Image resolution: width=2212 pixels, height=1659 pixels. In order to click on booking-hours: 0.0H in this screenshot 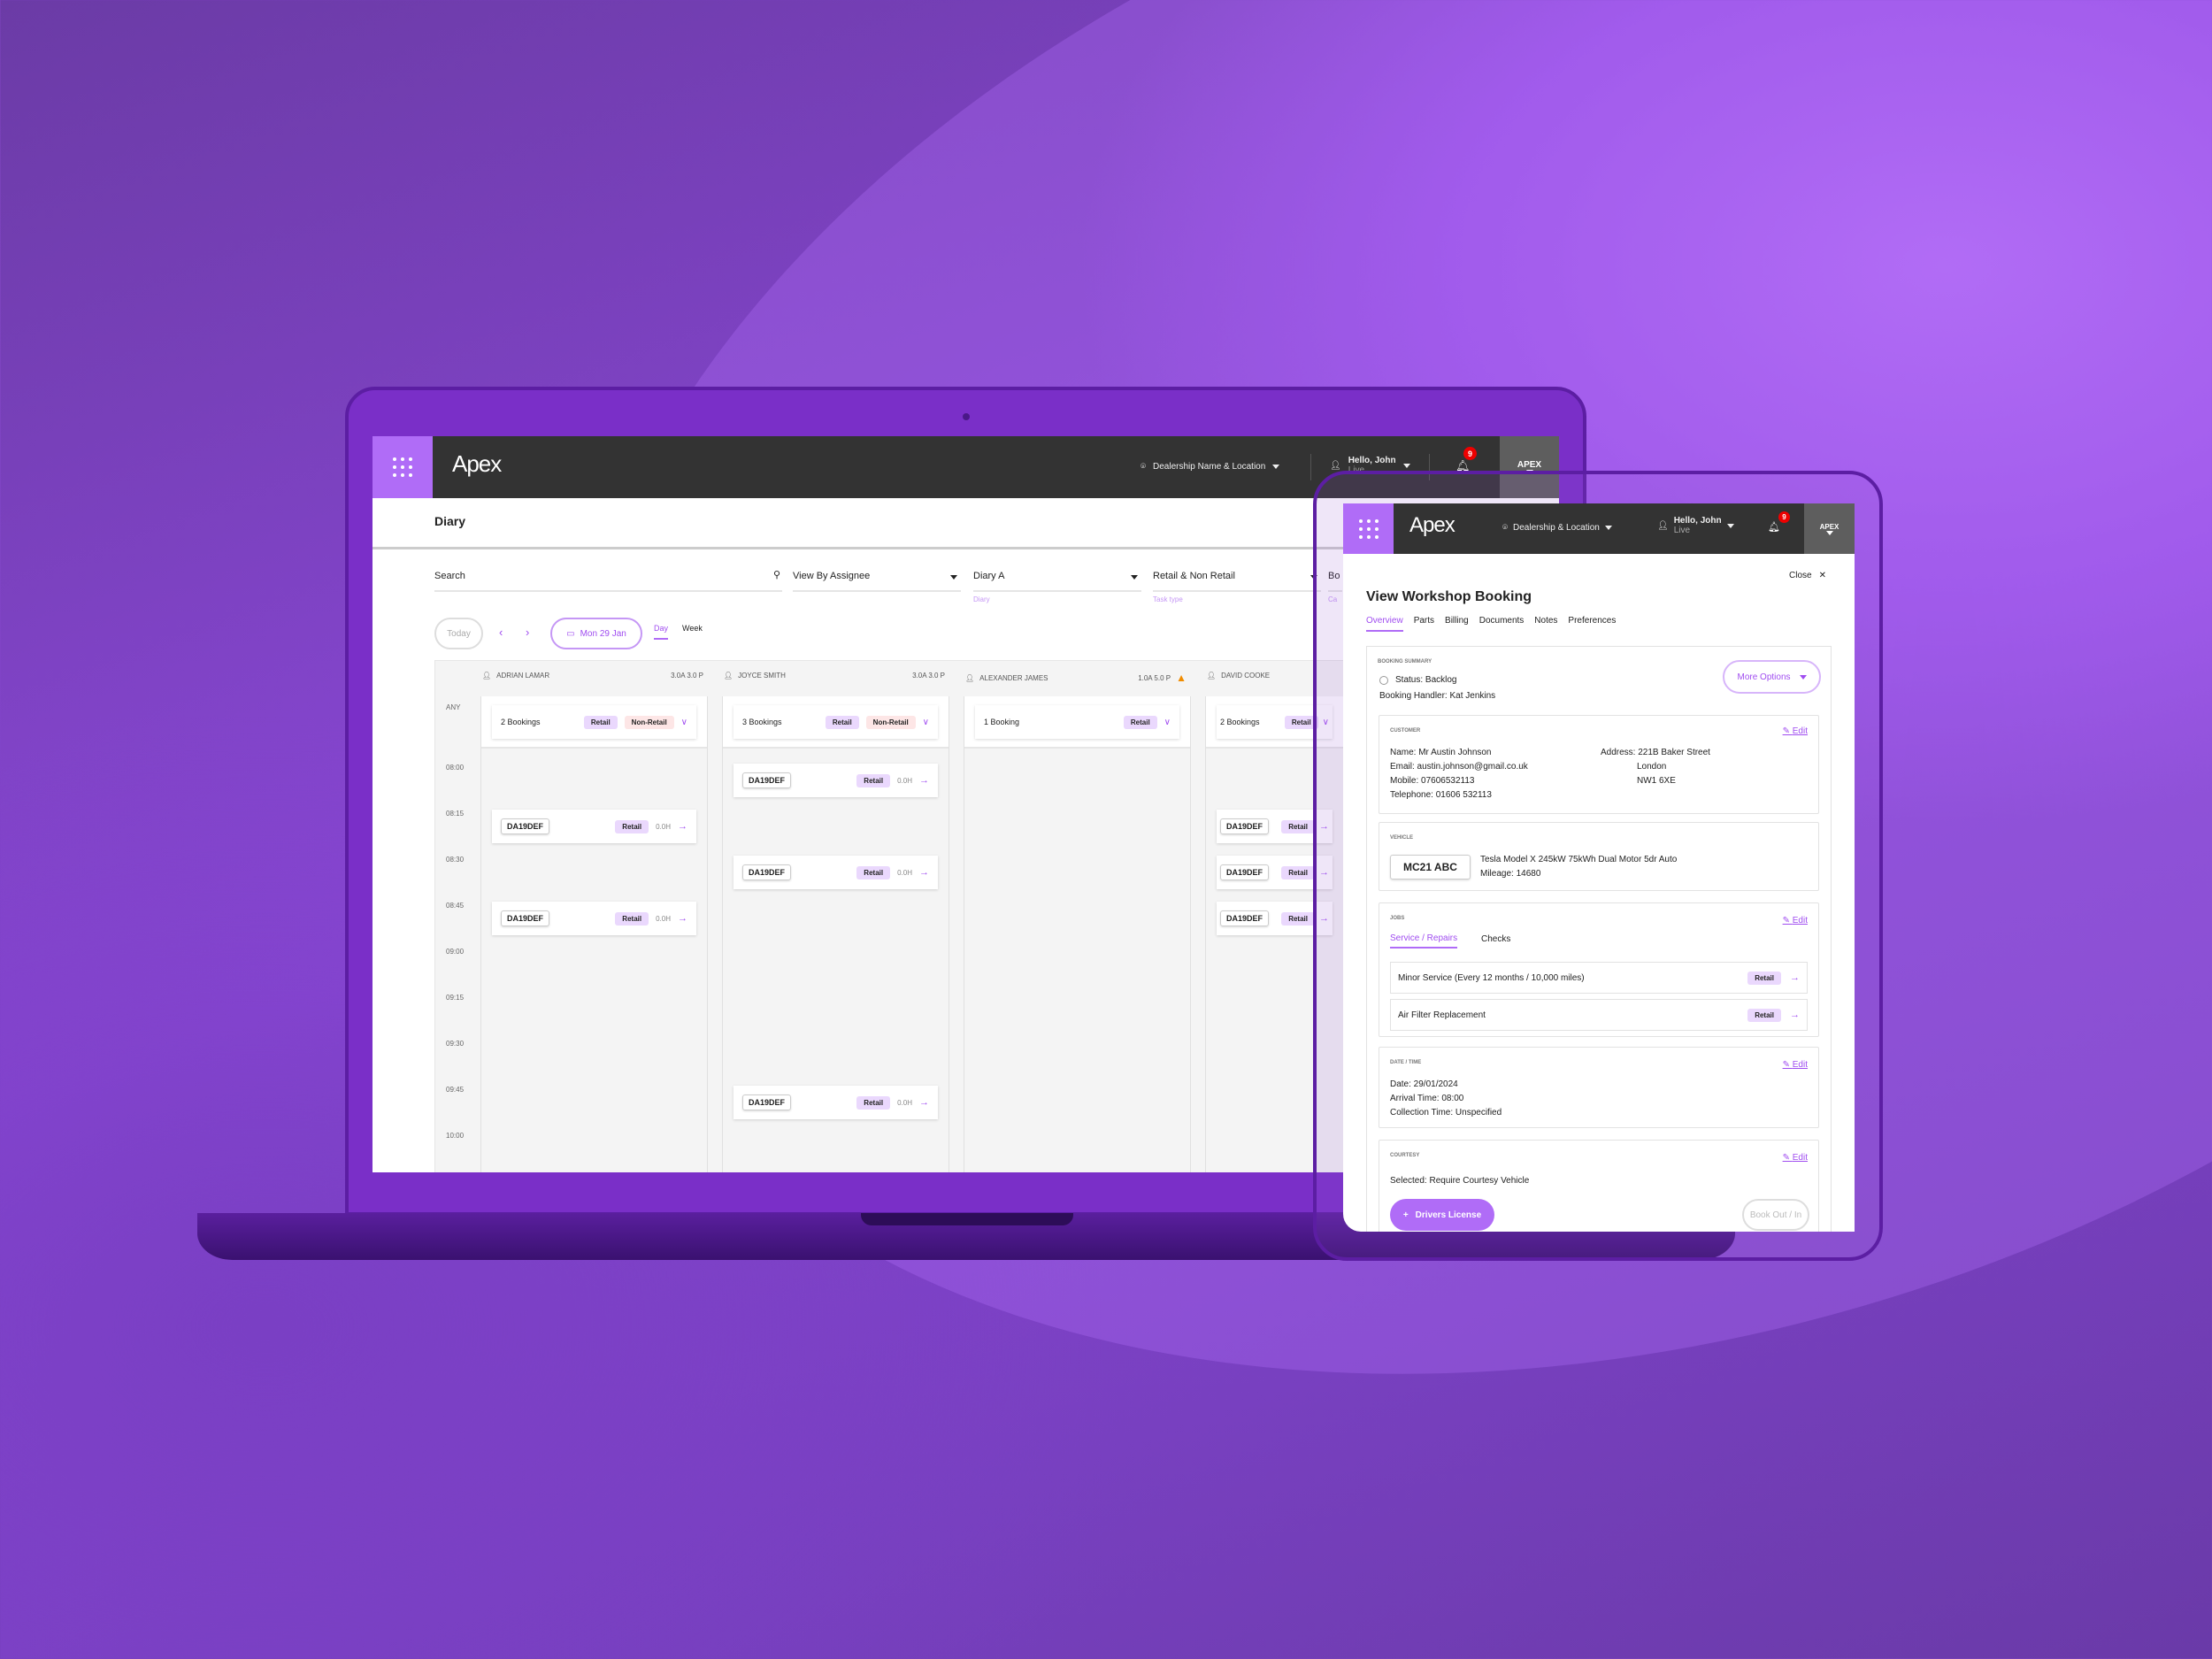, I will do `click(905, 1103)`.